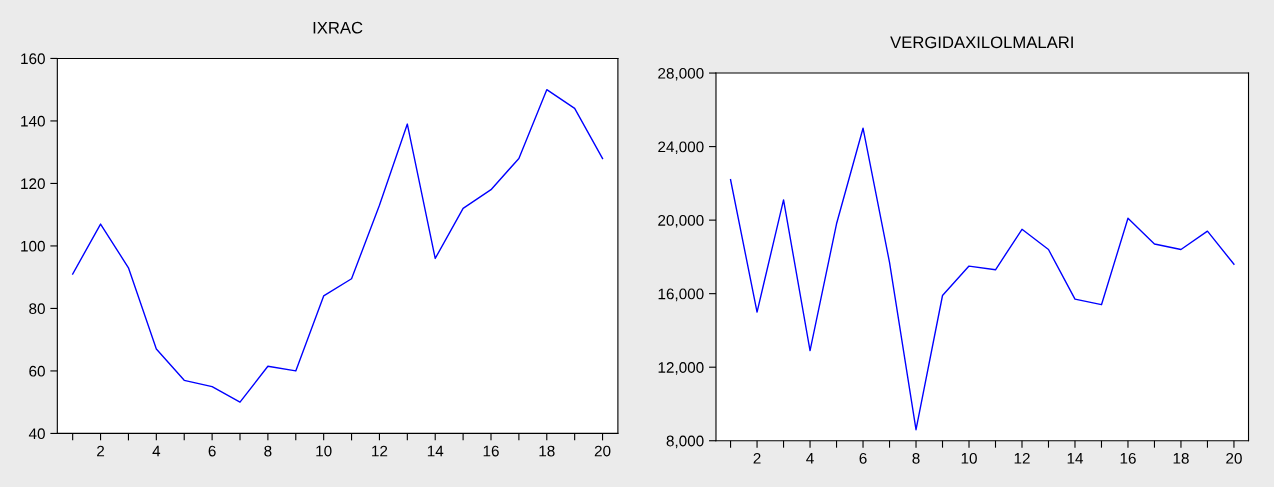 The height and width of the screenshot is (487, 1274). Describe the element at coordinates (37, 309) in the screenshot. I see `y-tick-label: 80` at that location.